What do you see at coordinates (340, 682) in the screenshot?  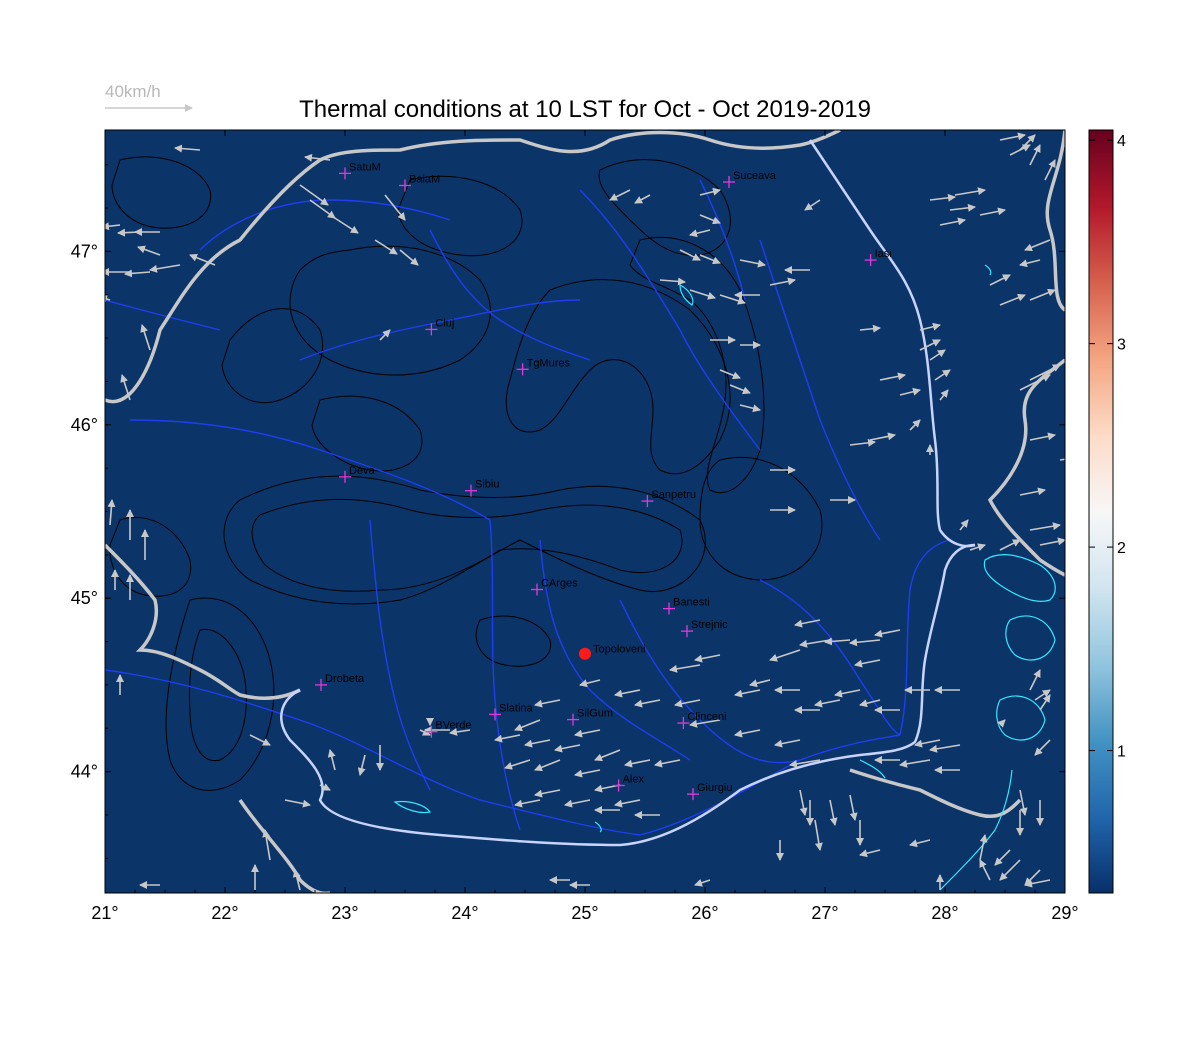 I see `station-drobeta: Drobeta` at bounding box center [340, 682].